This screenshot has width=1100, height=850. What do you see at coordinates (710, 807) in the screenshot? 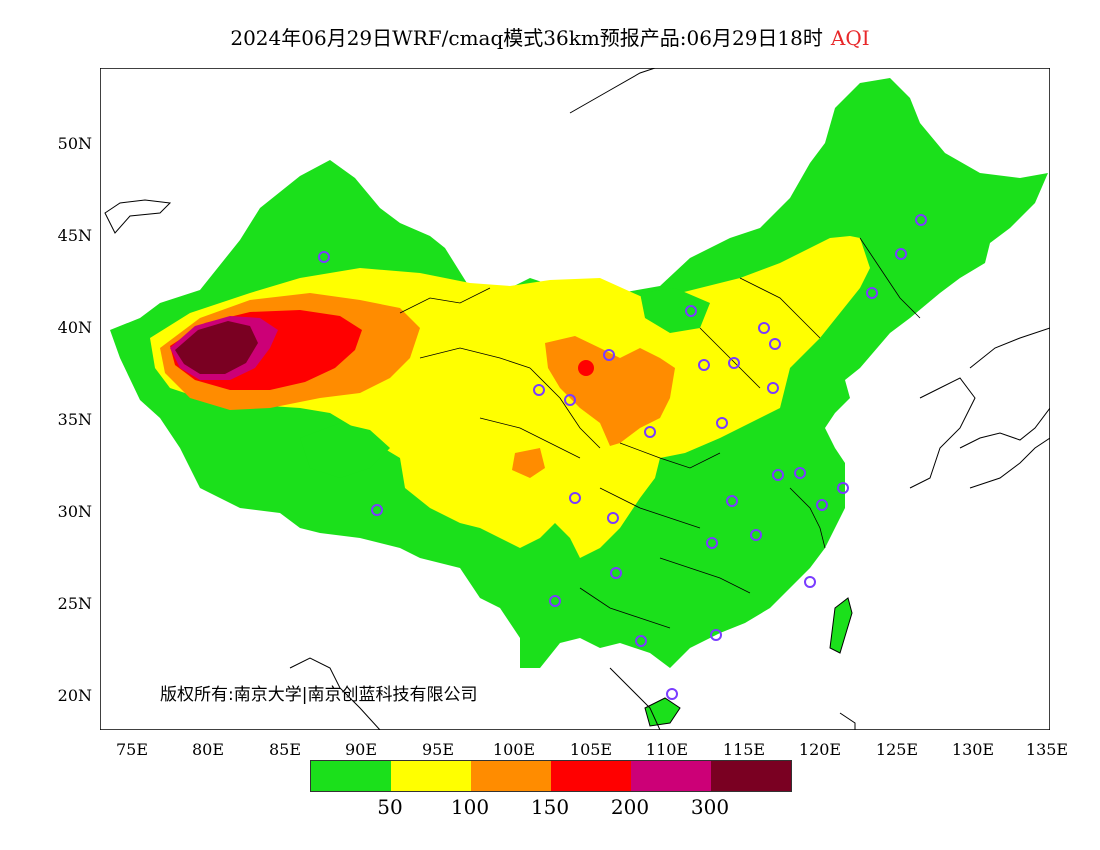
I see `legend-value-300: 300` at bounding box center [710, 807].